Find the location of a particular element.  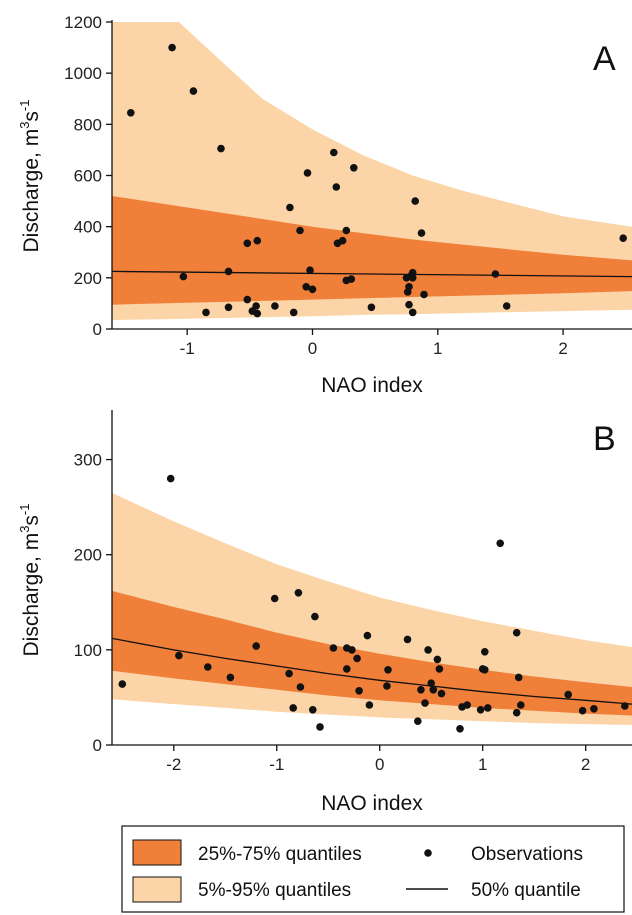

panel-label-b: B is located at coordinates (604, 439).